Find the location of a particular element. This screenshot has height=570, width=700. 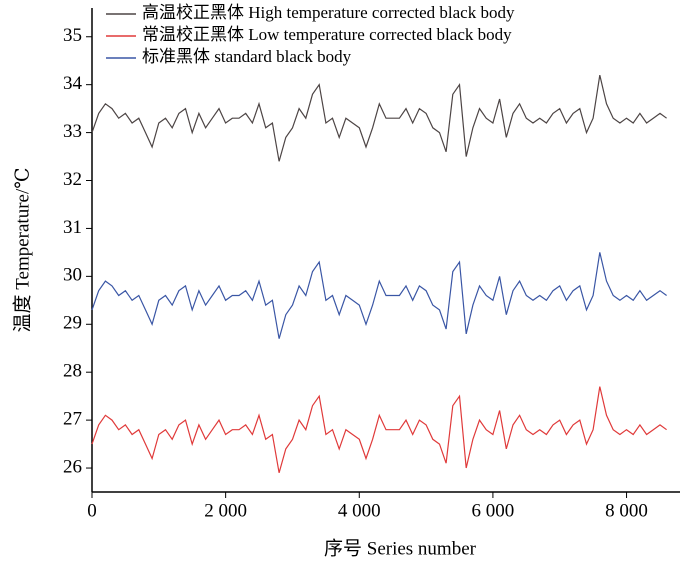

y-tick-label: 28 is located at coordinates (72, 371).